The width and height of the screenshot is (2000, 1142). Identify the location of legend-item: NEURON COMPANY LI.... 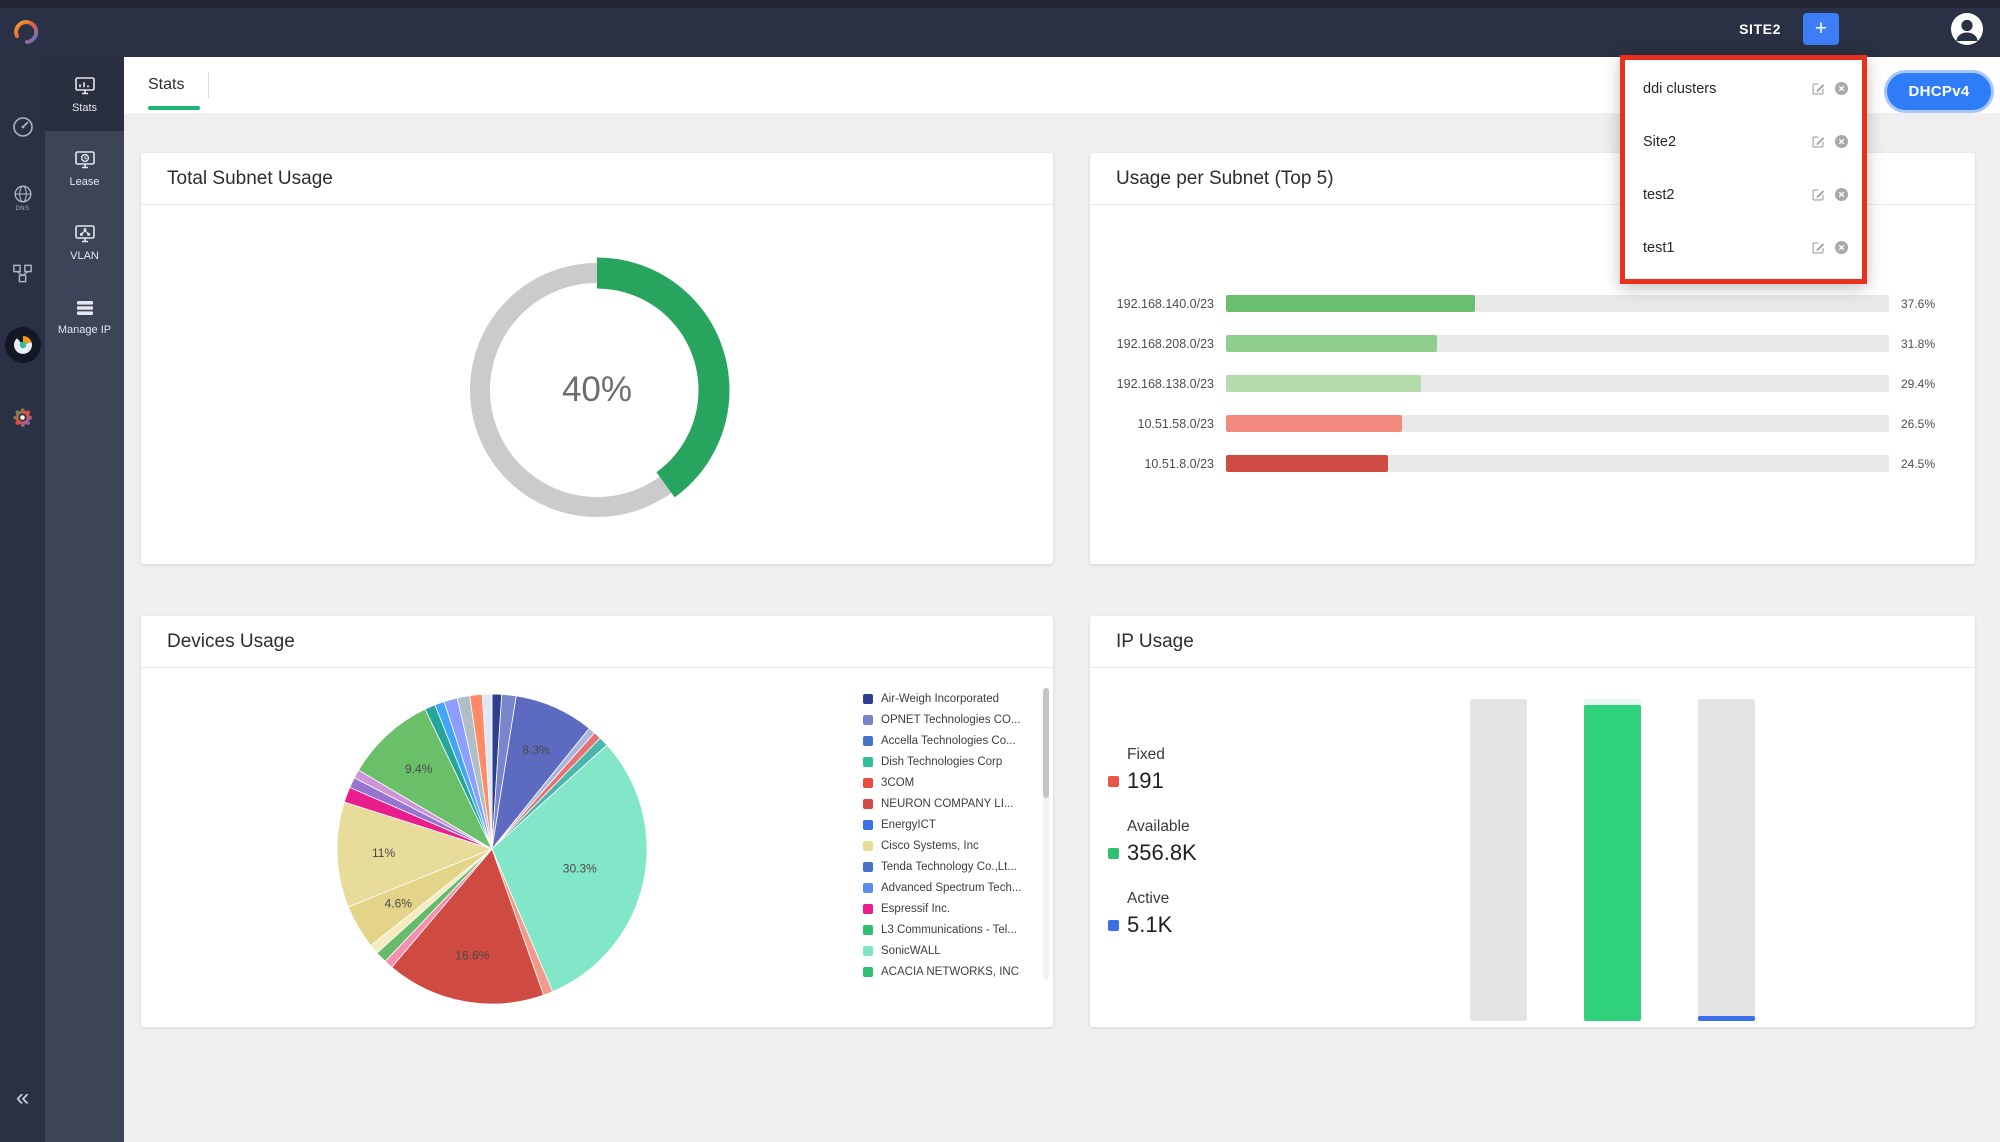
(950, 803).